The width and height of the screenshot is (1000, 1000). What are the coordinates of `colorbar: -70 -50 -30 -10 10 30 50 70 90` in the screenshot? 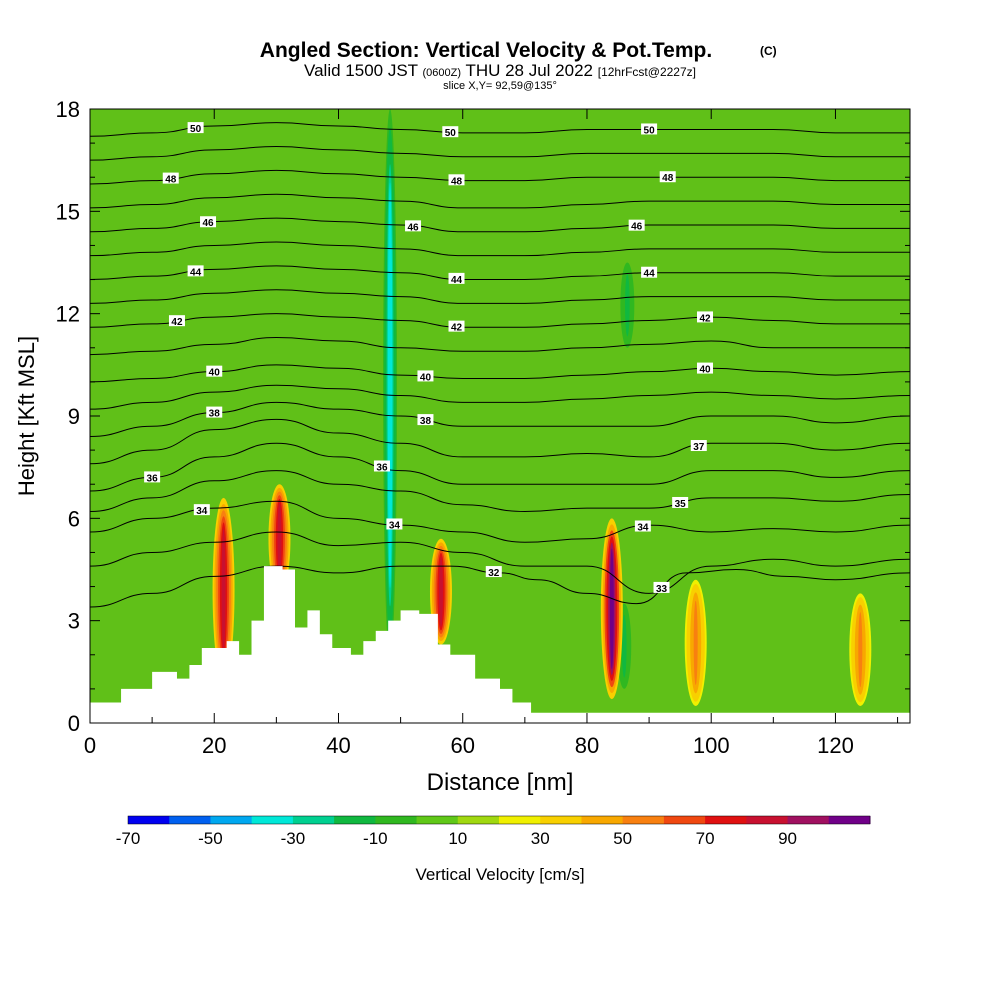 It's located at (493, 831).